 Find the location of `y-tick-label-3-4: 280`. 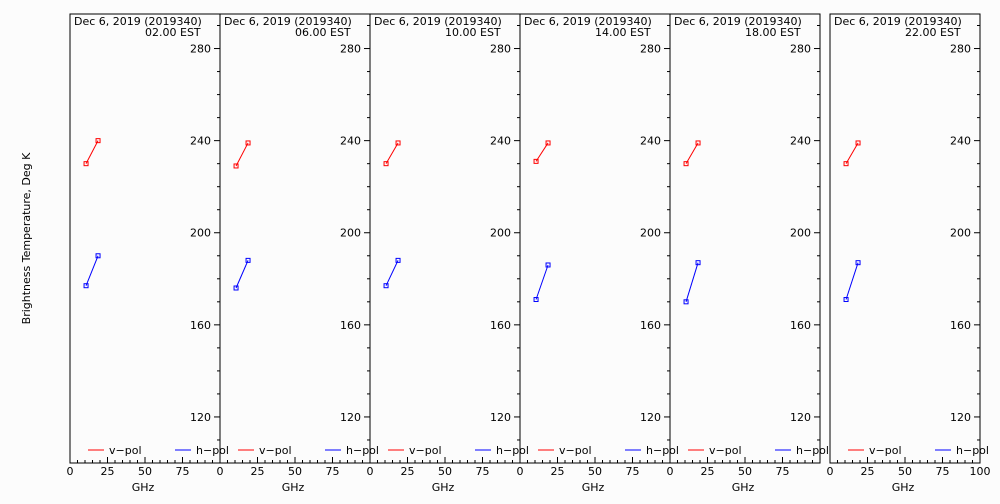

y-tick-label-3-4: 280 is located at coordinates (650, 49).